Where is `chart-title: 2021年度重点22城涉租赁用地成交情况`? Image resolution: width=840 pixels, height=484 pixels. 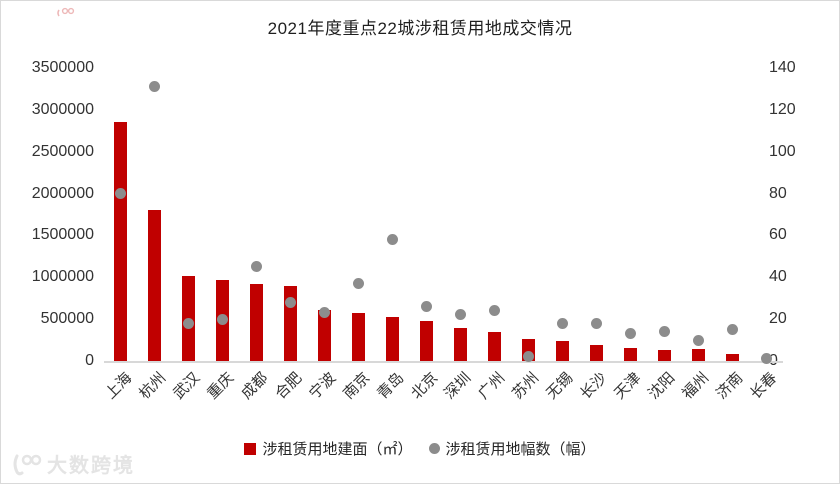
chart-title: 2021年度重点22城涉租赁用地成交情况 is located at coordinates (420, 28).